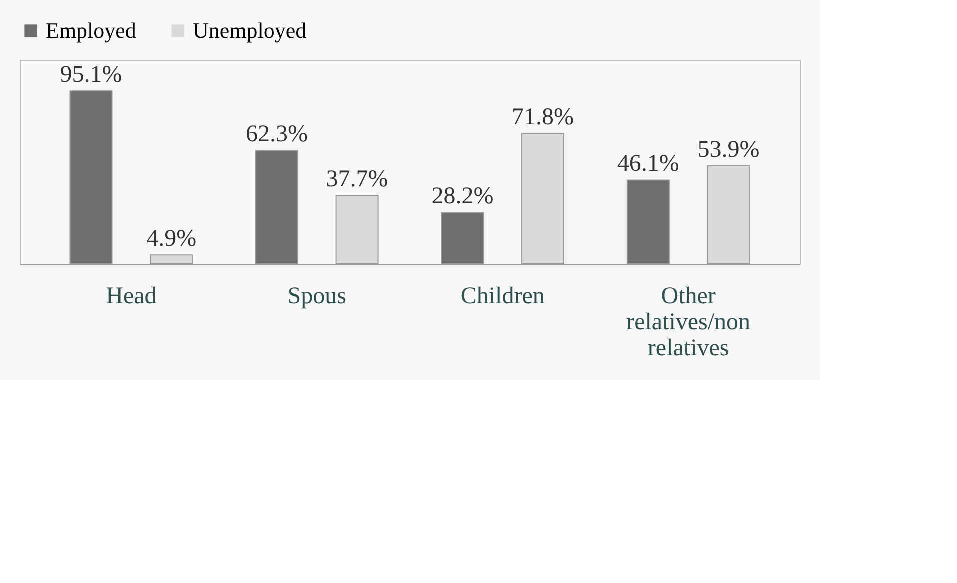 The image size is (957, 583). What do you see at coordinates (171, 239) in the screenshot?
I see `data-label: 4.9%` at bounding box center [171, 239].